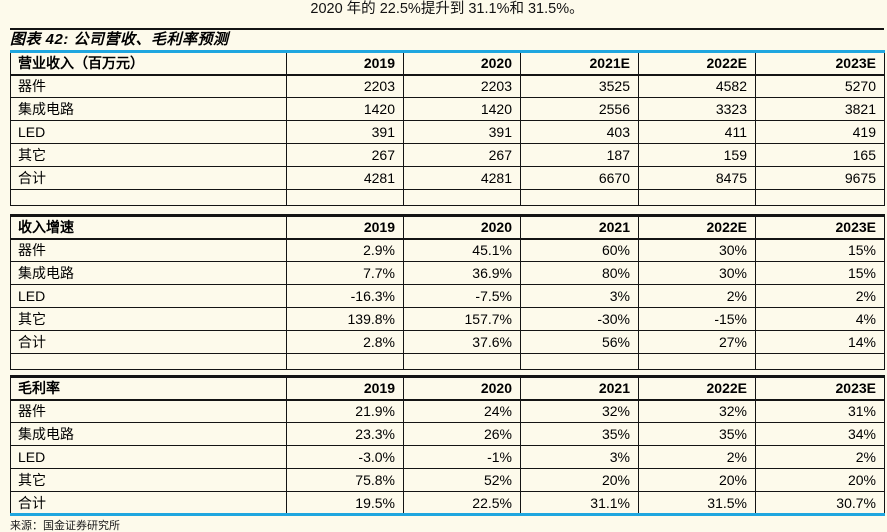  I want to click on value-cell: 60%, so click(579, 250).